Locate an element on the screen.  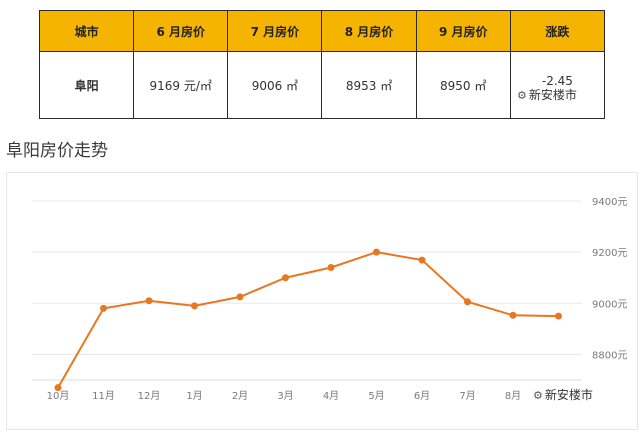
x-tick-label: 10月 is located at coordinates (58, 396).